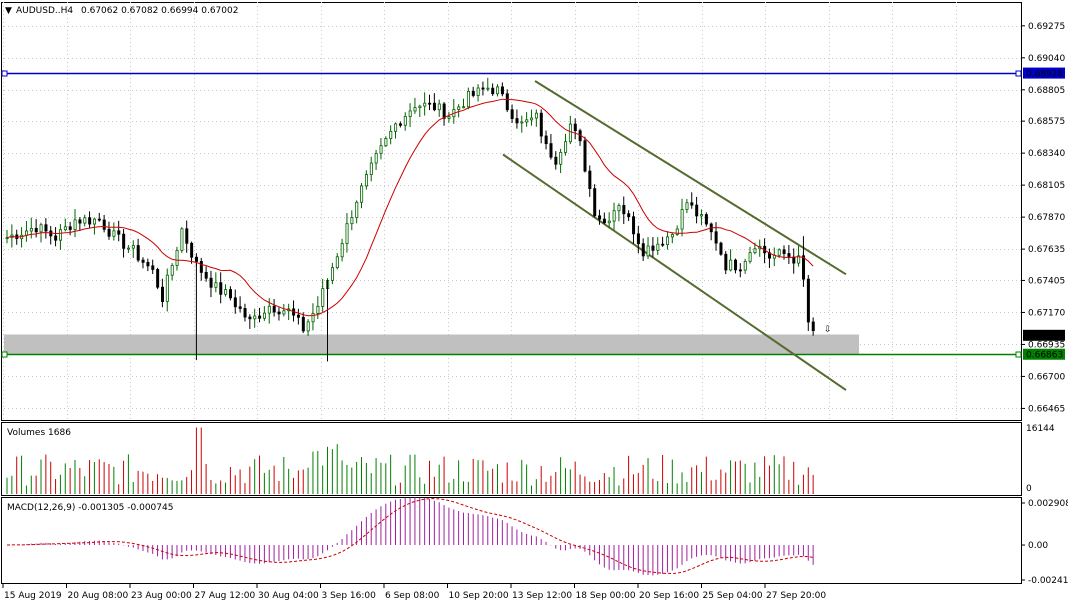 The width and height of the screenshot is (1068, 605). What do you see at coordinates (349, 596) in the screenshot?
I see `time-tick-label: 3 Sep 16:00` at bounding box center [349, 596].